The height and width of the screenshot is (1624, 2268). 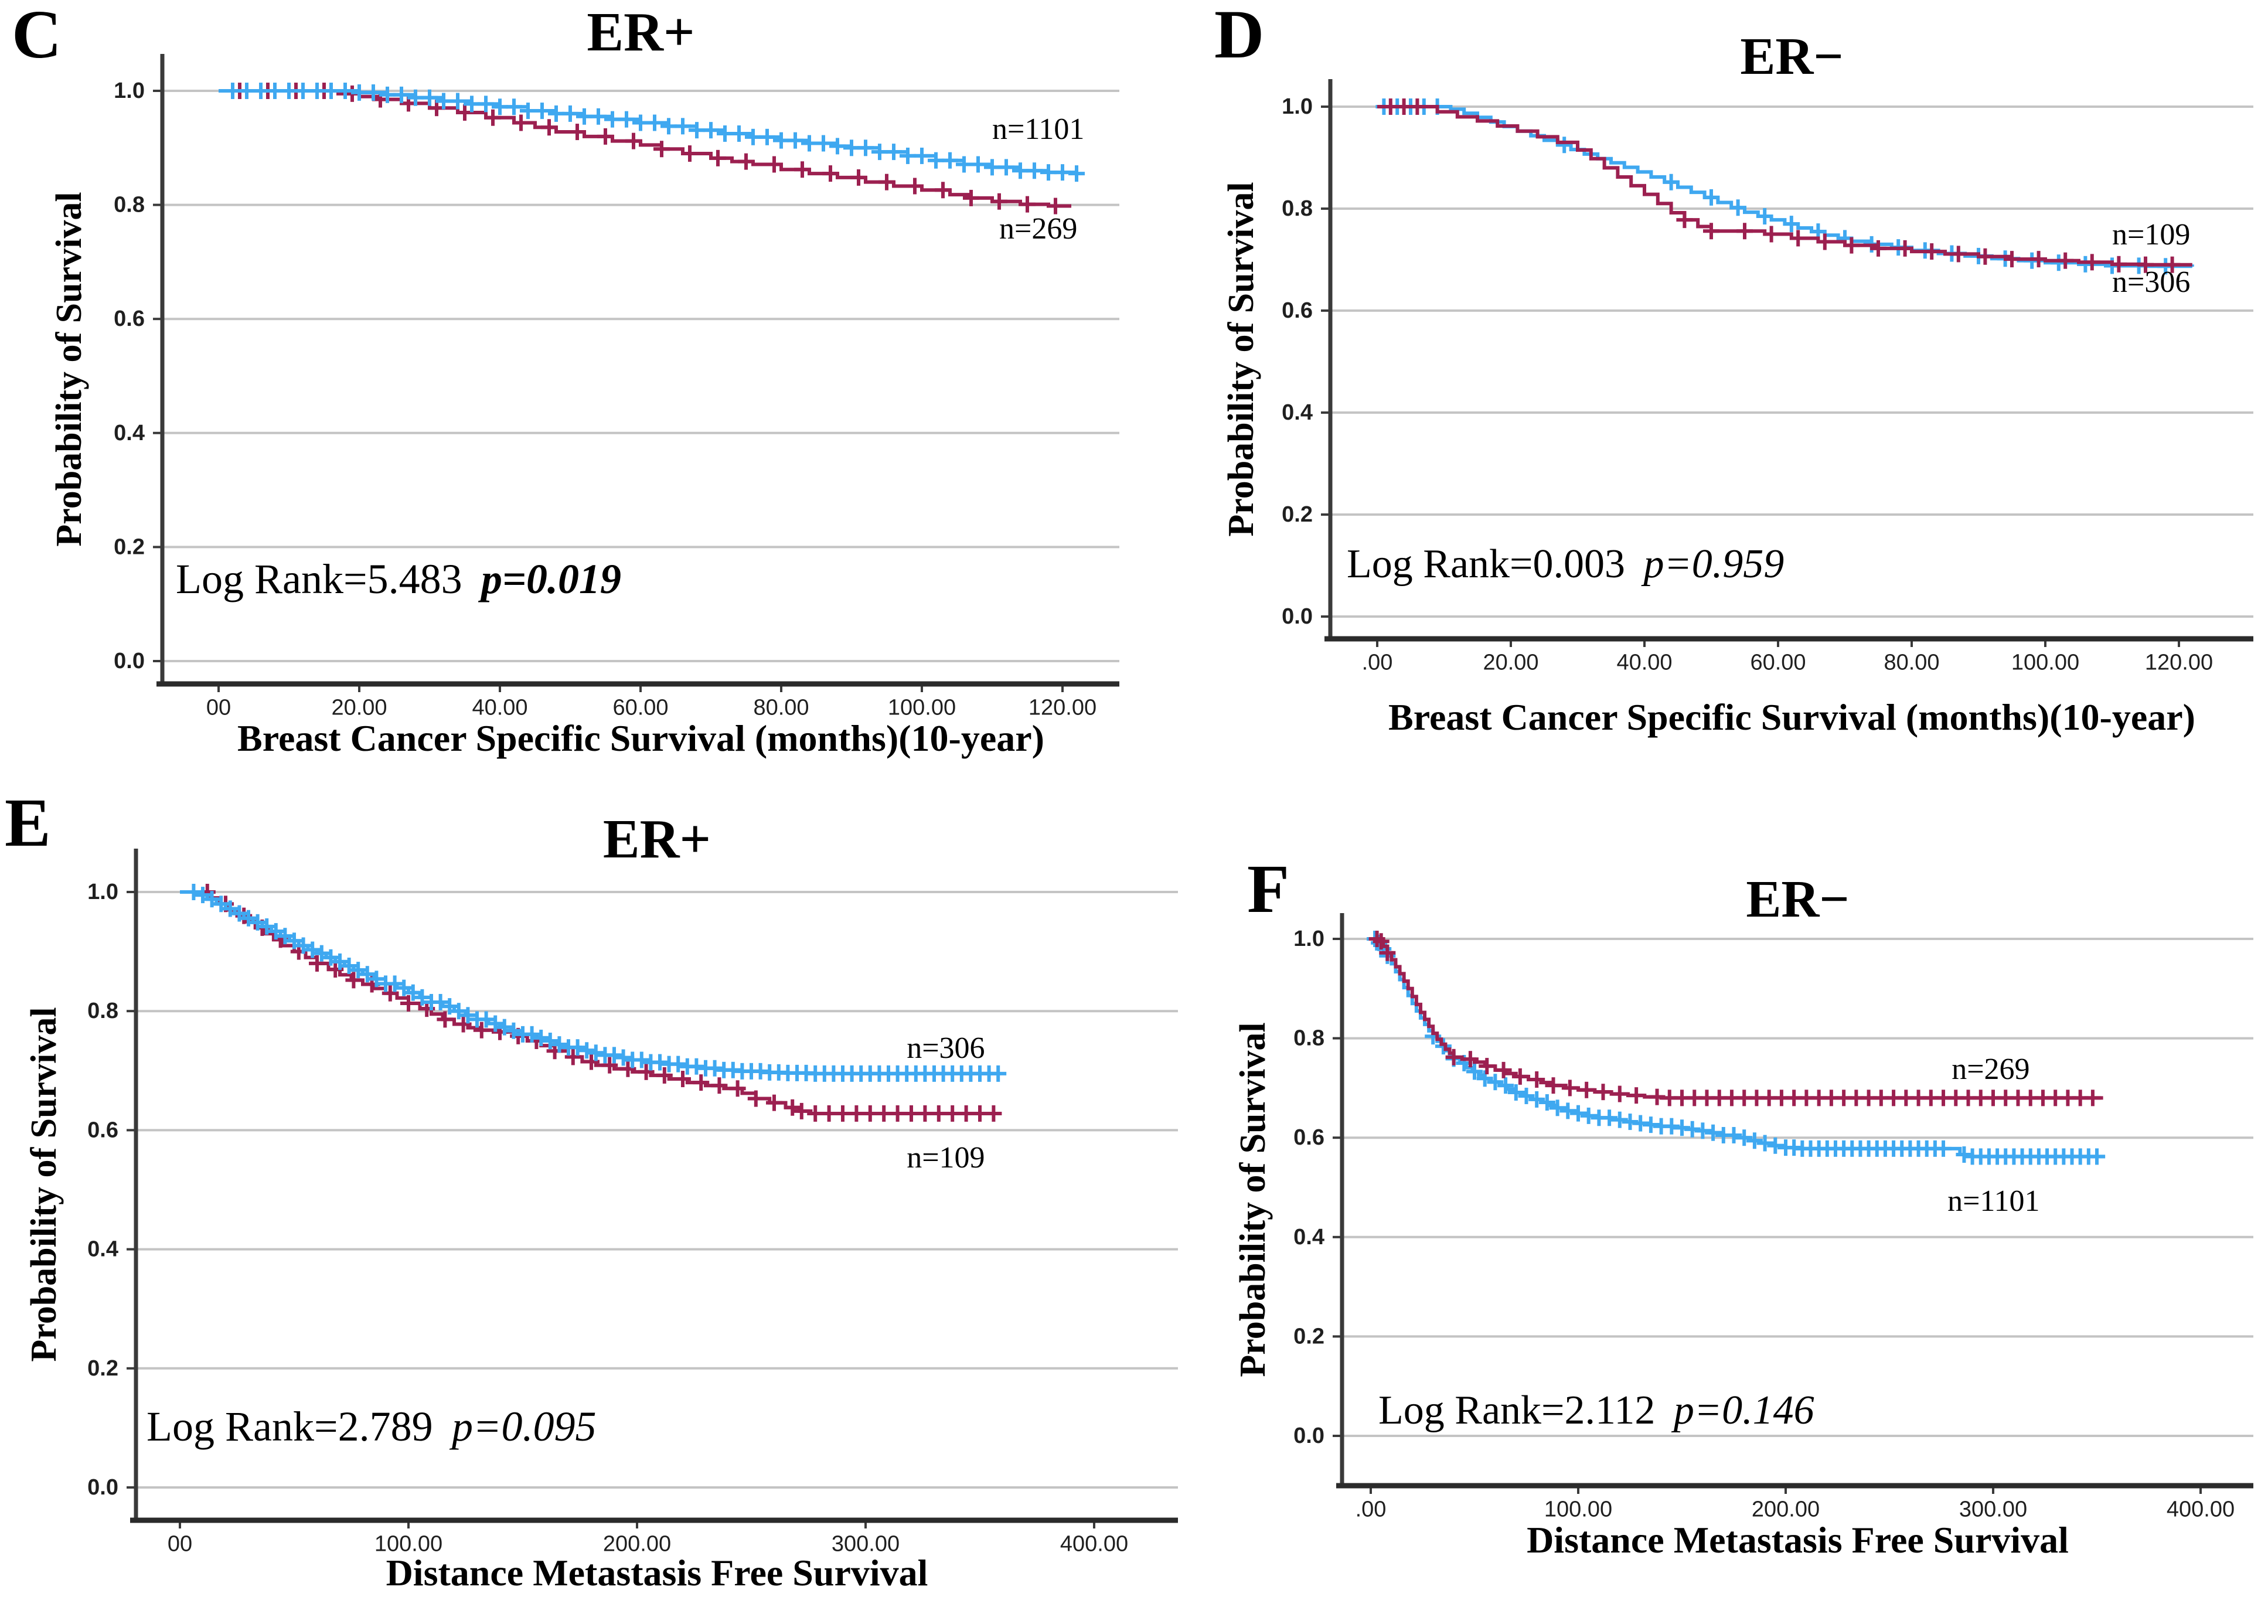 What do you see at coordinates (218, 707) in the screenshot?
I see `x-tick-label: 00` at bounding box center [218, 707].